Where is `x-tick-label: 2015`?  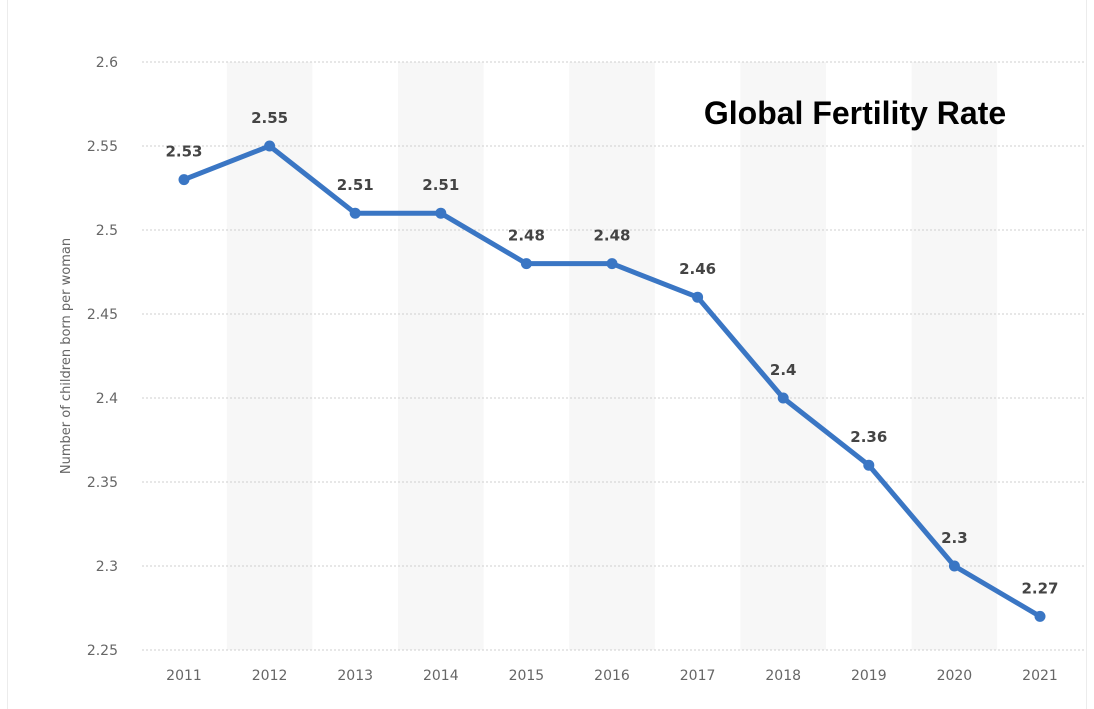
x-tick-label: 2015 is located at coordinates (527, 676).